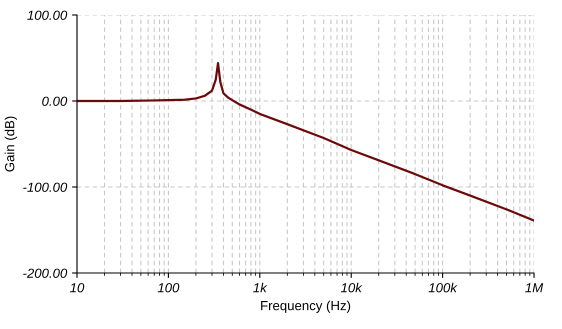 Image resolution: width=562 pixels, height=329 pixels. I want to click on x-tick-label: 100, so click(169, 287).